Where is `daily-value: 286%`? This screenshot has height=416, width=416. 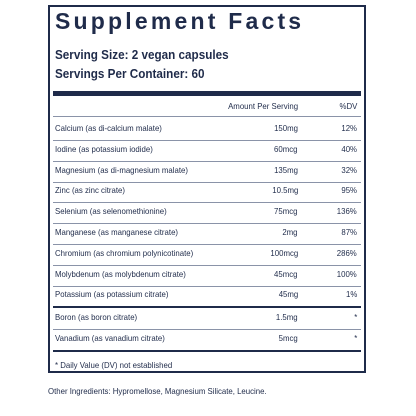
daily-value: 286% is located at coordinates (346, 252).